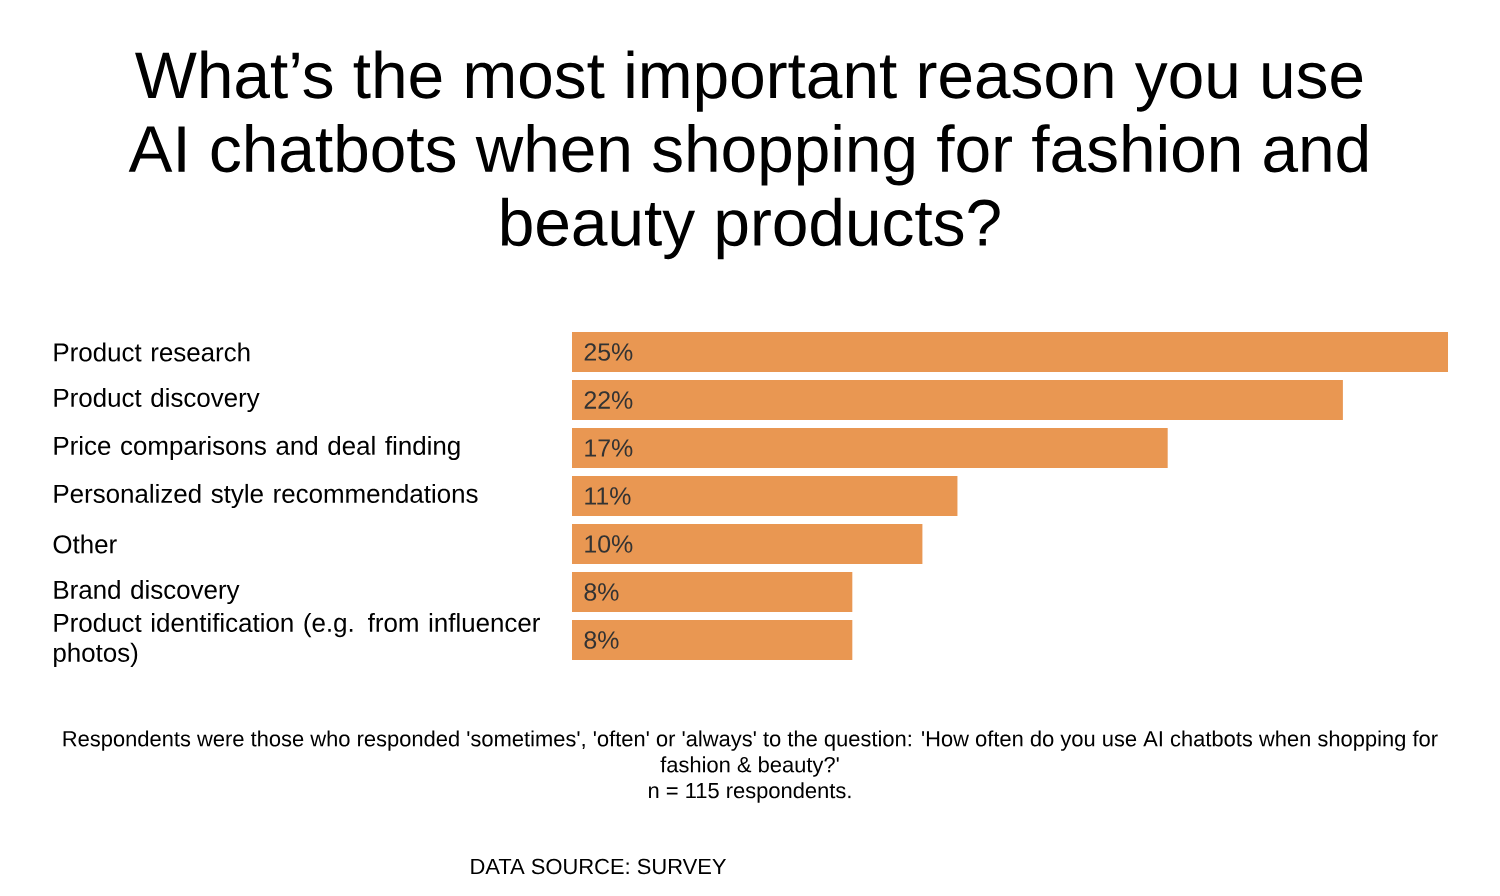 This screenshot has width=1500, height=896. Describe the element at coordinates (599, 866) in the screenshot. I see `source-note: DATA SOURCE: SURVEY` at that location.